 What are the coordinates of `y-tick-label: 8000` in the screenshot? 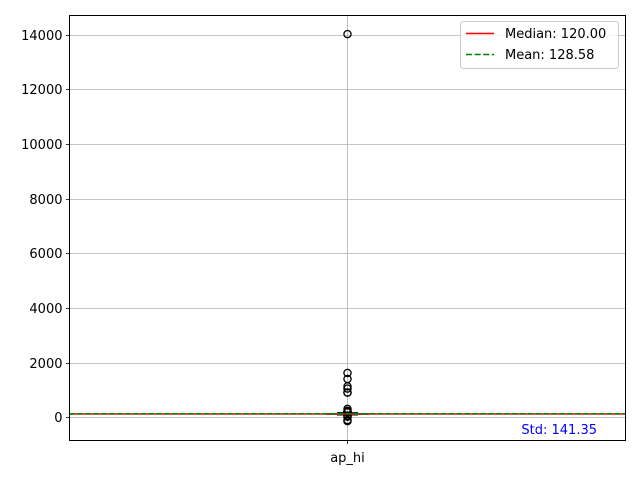 It's located at (45, 200).